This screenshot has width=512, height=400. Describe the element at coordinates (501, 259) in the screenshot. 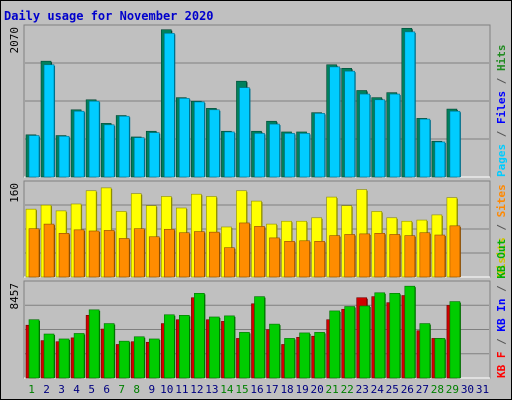

I see `legend-item: KB Out` at that location.